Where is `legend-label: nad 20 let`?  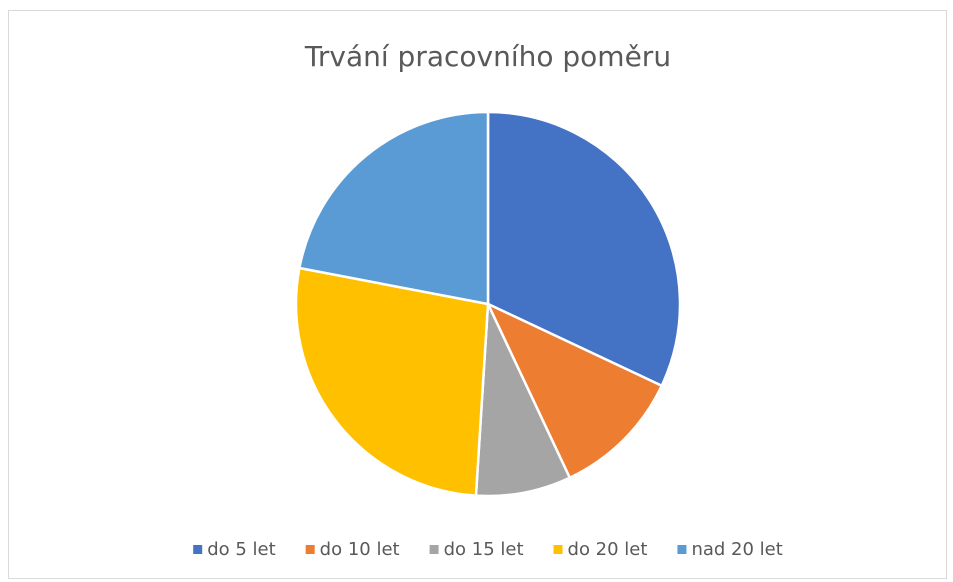 legend-label: nad 20 let is located at coordinates (736, 549).